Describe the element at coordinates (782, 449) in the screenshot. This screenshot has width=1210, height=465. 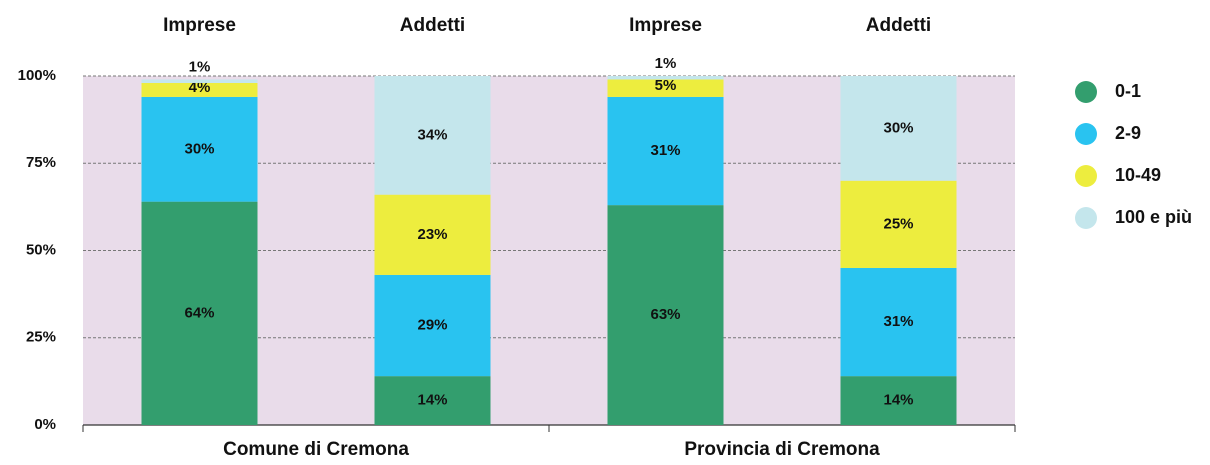
I see `group-label: Provincia di Cremona` at that location.